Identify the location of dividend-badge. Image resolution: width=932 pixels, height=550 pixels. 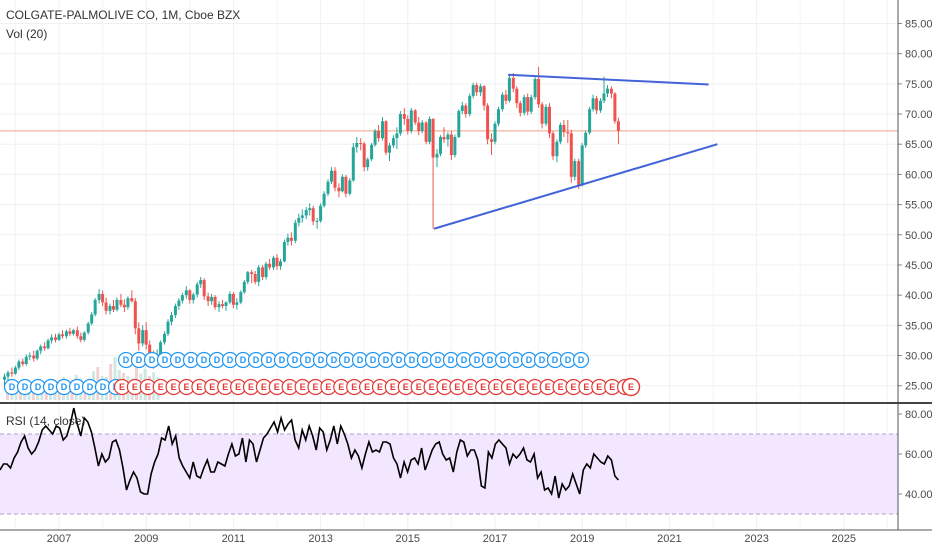
(581, 360).